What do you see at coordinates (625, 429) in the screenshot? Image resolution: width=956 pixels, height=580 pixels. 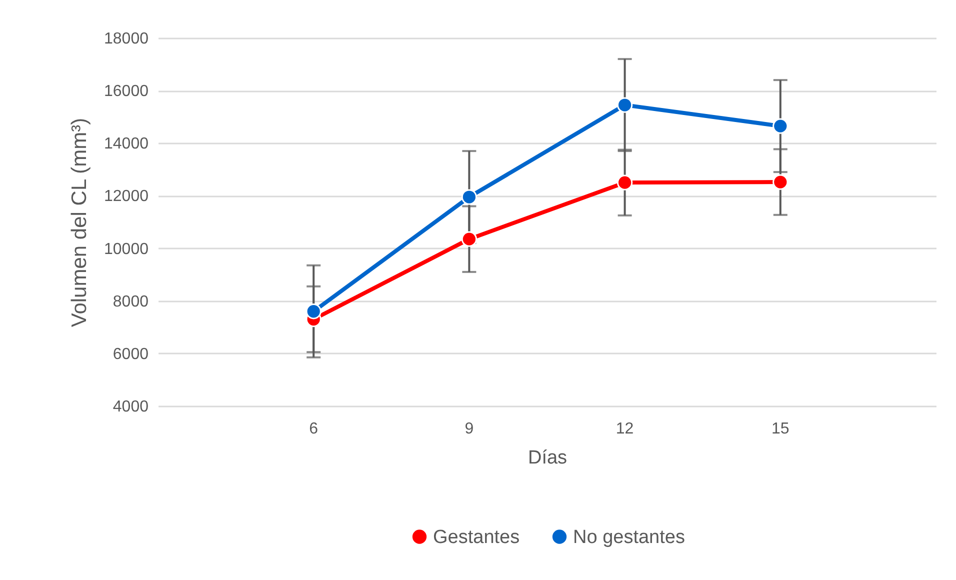 I see `x-tick-label: 12` at bounding box center [625, 429].